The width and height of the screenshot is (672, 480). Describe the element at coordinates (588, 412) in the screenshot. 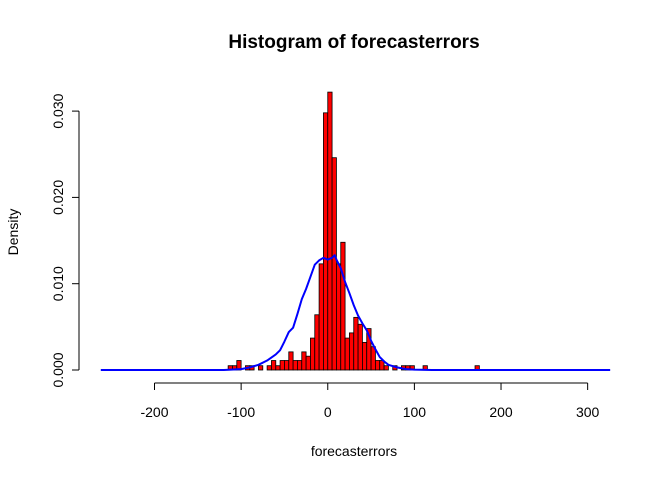

I see `x-tick-label: 300` at that location.